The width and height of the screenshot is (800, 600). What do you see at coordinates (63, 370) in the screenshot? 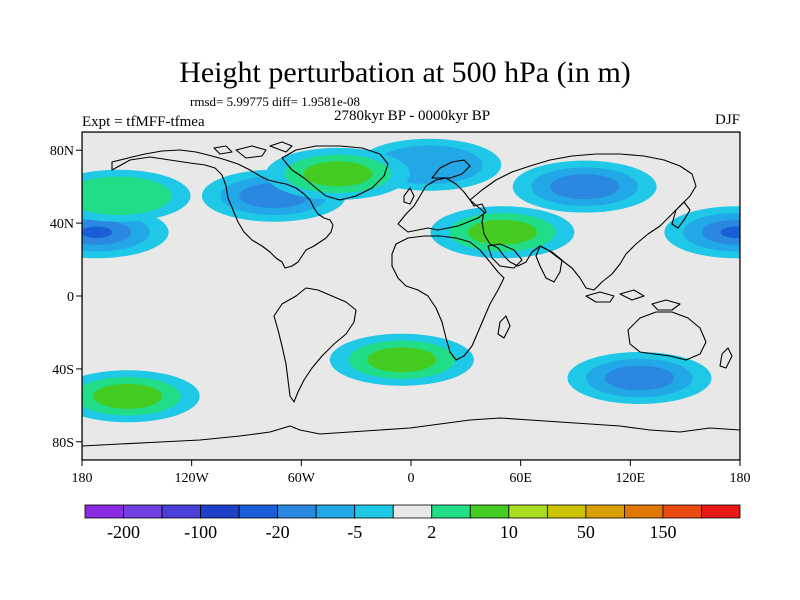
I see `y-tick-label-3: 40S` at bounding box center [63, 370].